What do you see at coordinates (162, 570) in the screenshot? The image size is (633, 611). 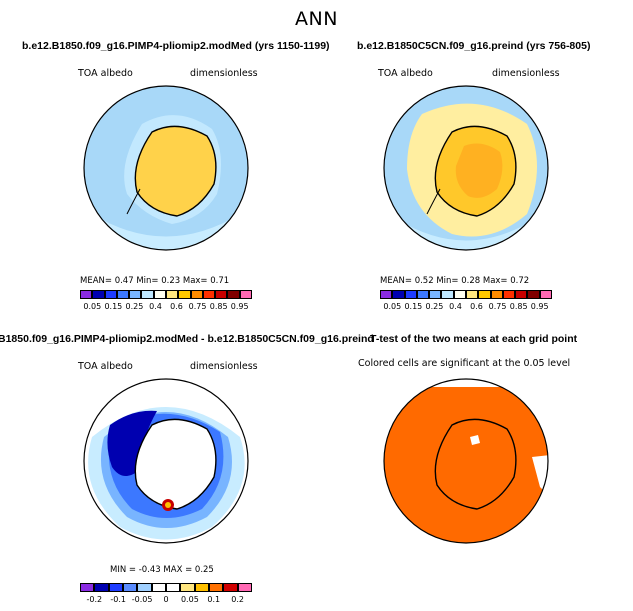 I see `panel3-stats: MIN = -0.43 MAX = 0.25` at bounding box center [162, 570].